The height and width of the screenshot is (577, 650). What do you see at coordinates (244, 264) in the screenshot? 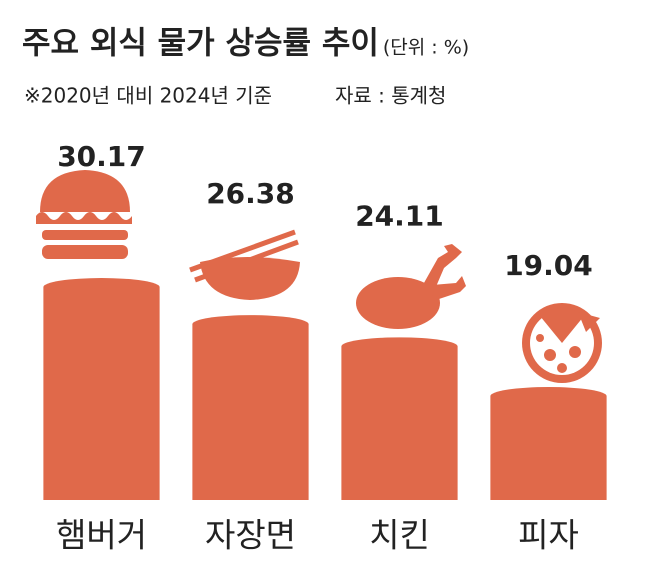
I see `bowl-icon` at bounding box center [244, 264].